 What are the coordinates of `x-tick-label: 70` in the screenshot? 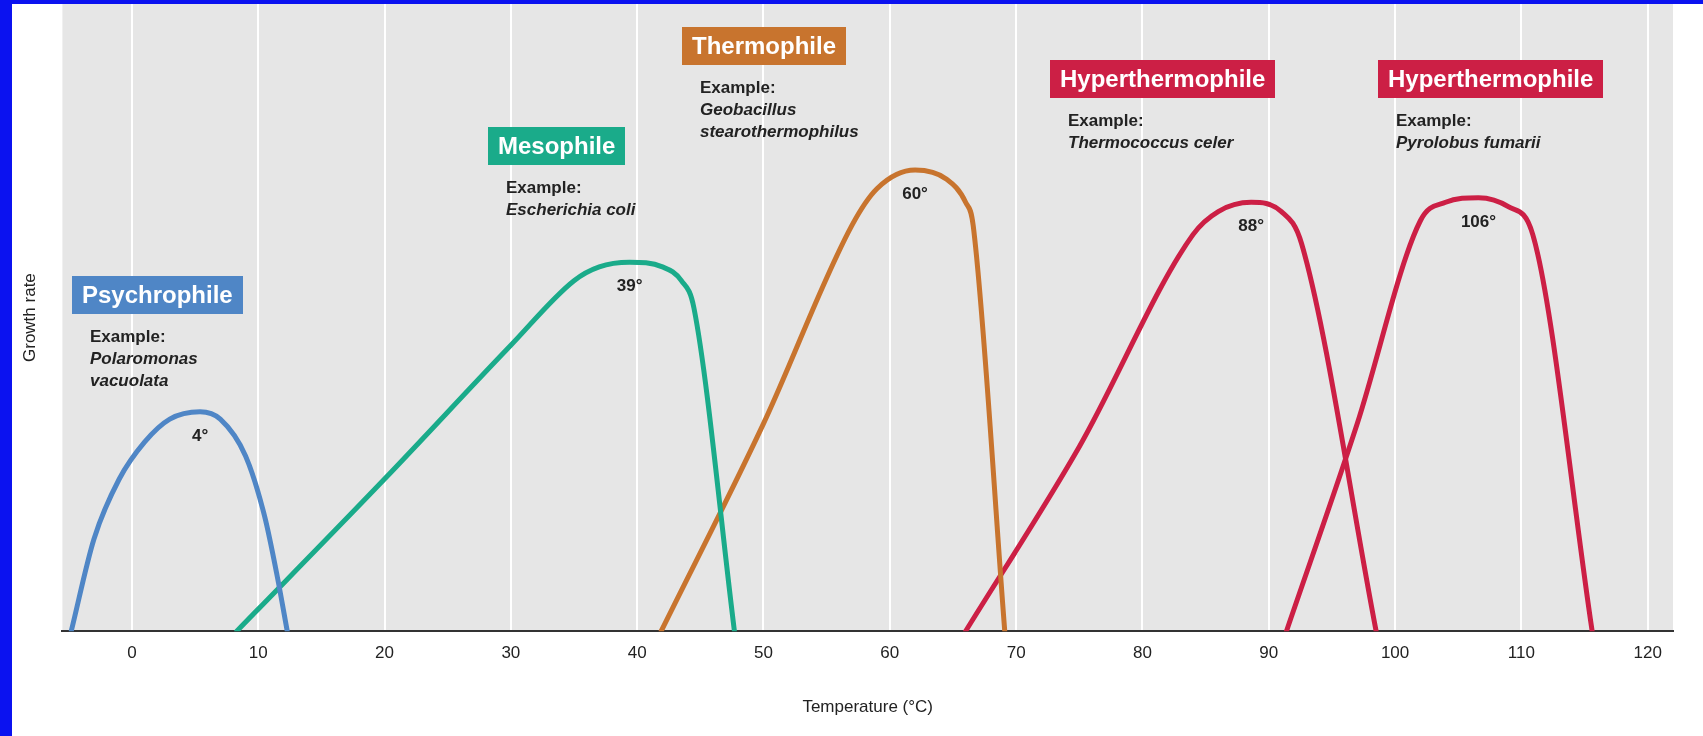 It's located at (1016, 653).